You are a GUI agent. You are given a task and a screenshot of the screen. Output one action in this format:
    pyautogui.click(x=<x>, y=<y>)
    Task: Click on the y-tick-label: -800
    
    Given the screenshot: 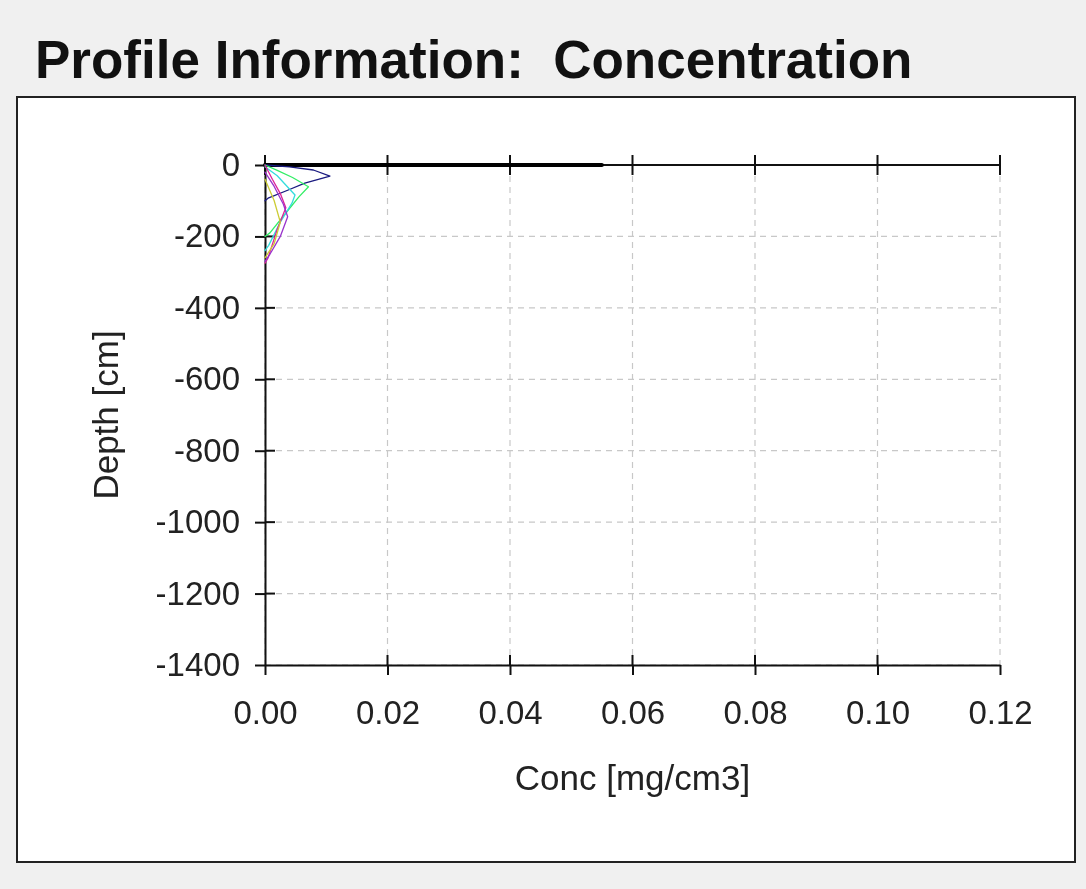 What is the action you would take?
    pyautogui.click(x=206, y=450)
    